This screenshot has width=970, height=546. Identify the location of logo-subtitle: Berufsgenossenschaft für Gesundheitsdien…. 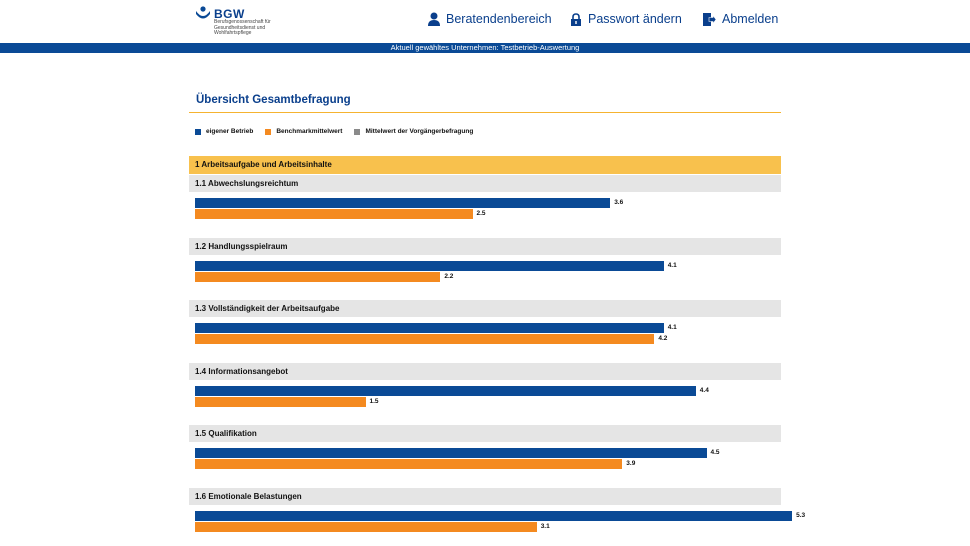
(242, 27).